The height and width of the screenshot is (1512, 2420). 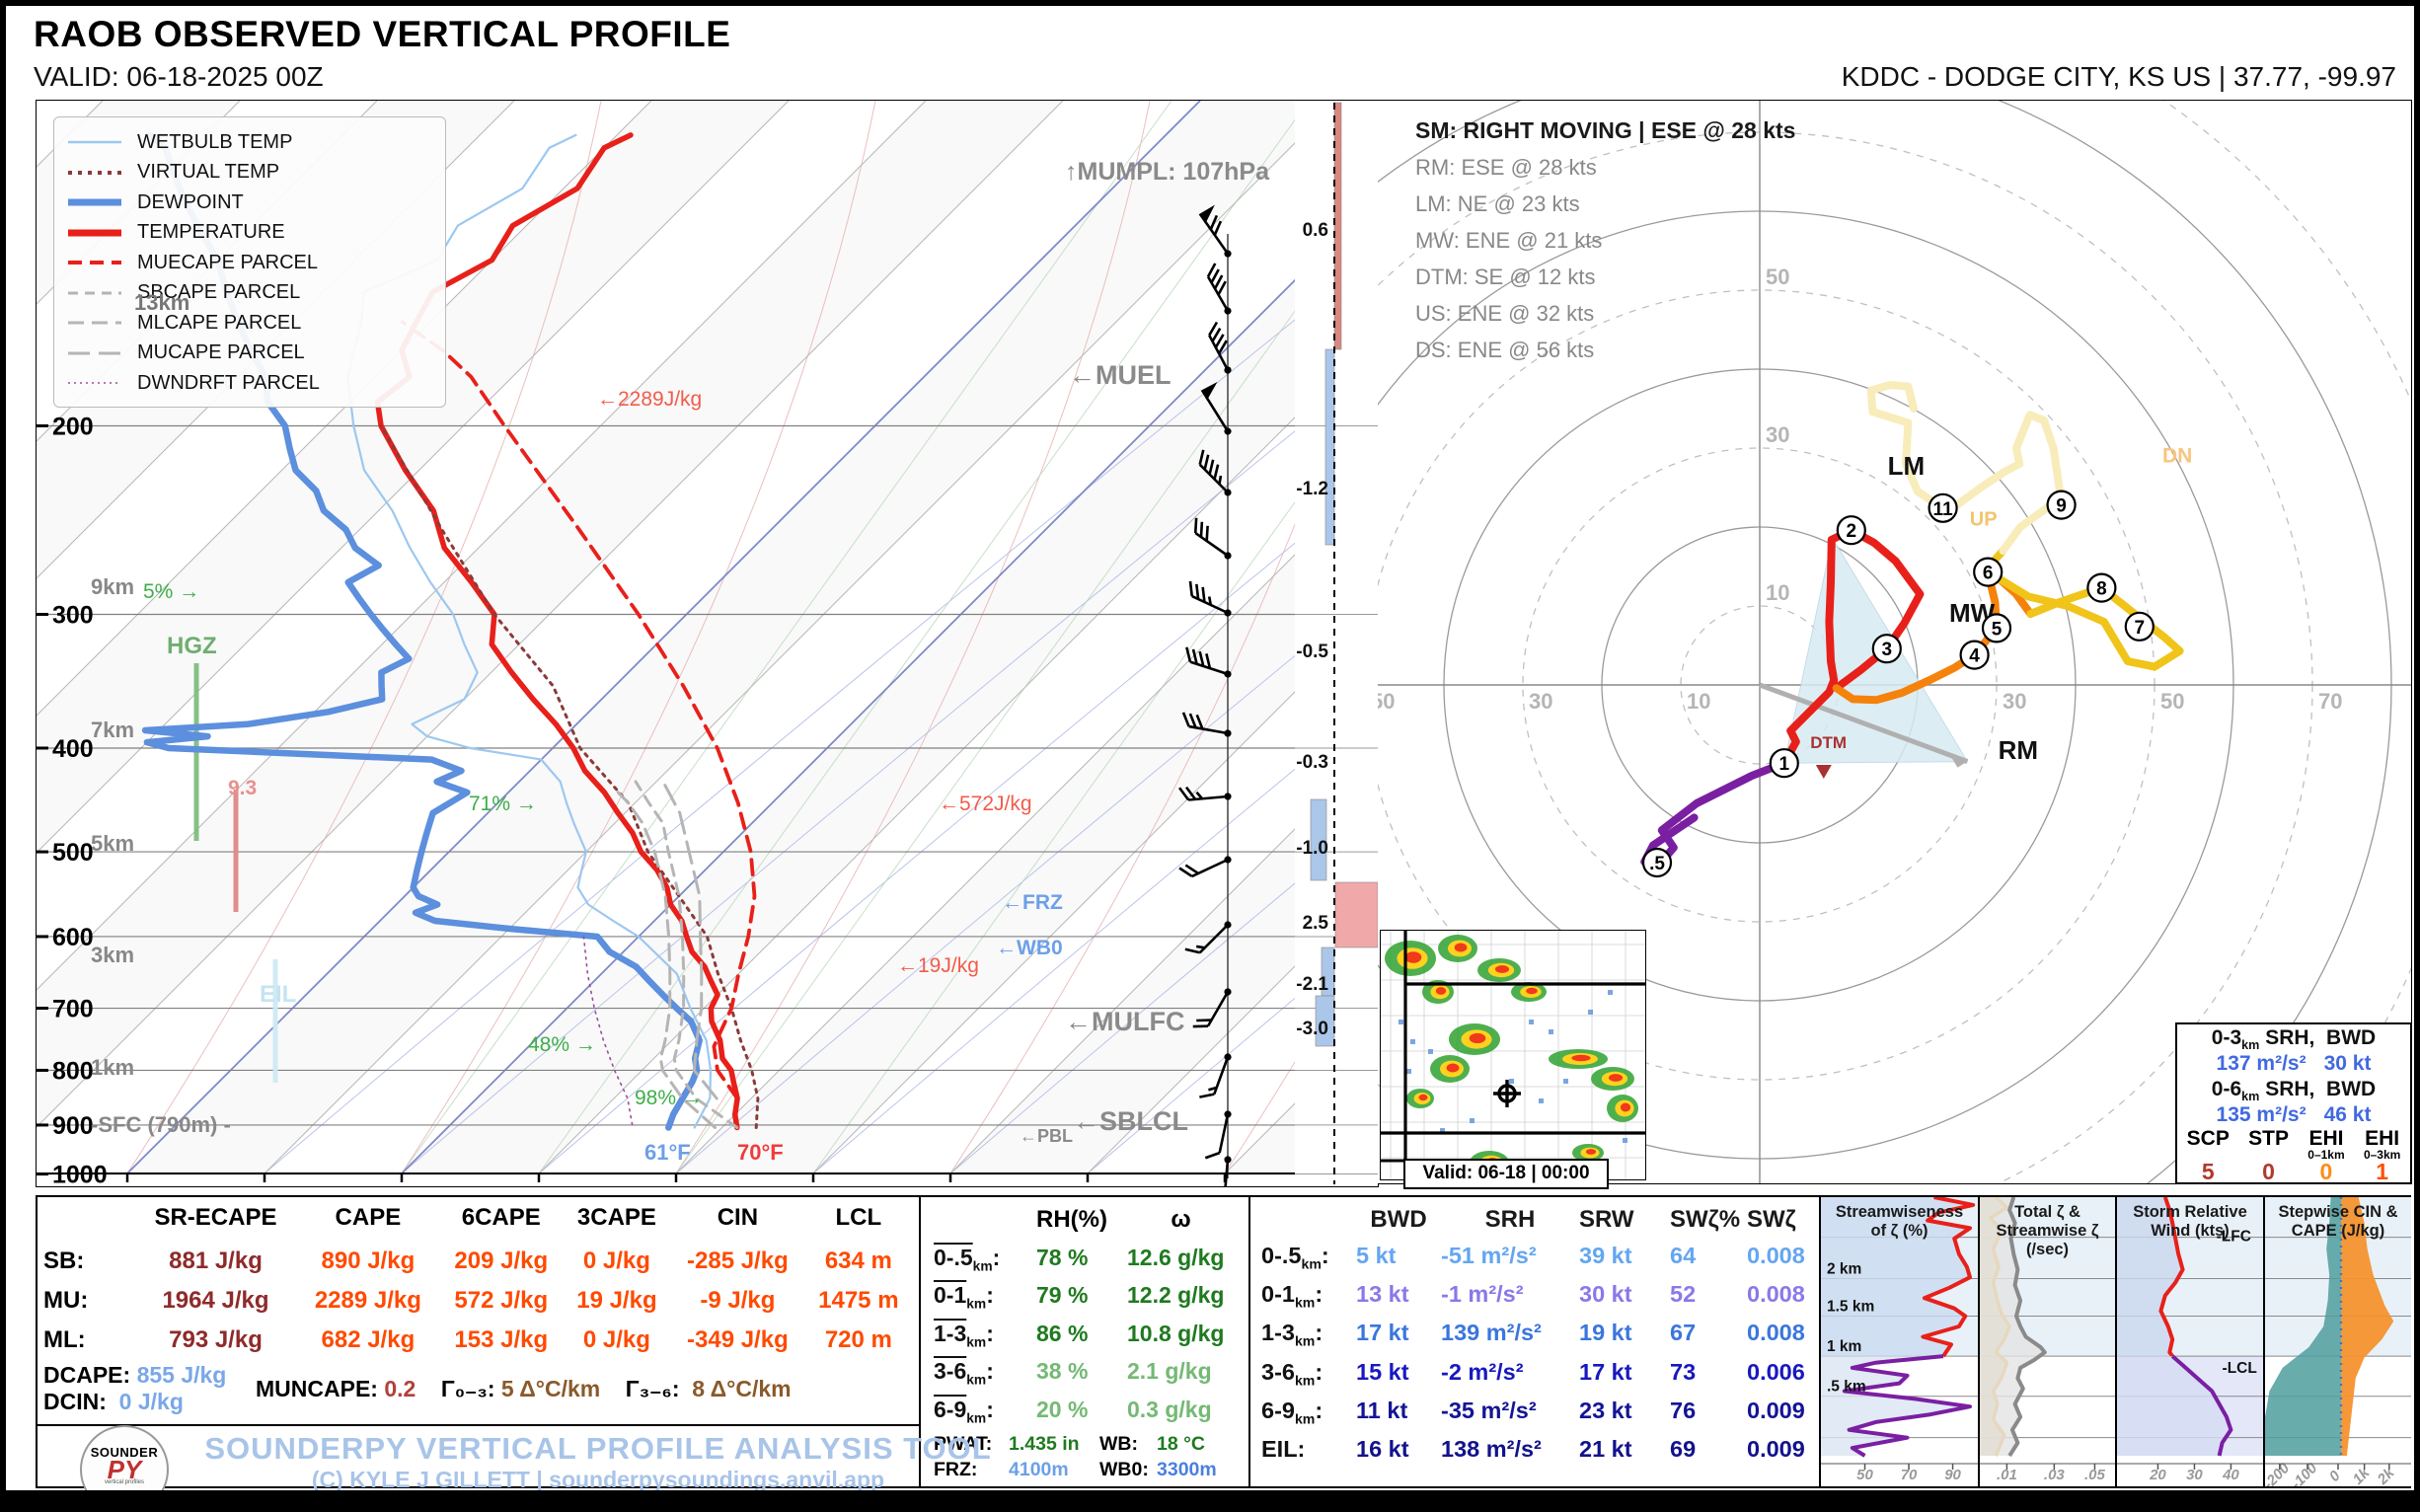 What do you see at coordinates (128, 1184) in the screenshot?
I see `svg-text: -20` at bounding box center [128, 1184].